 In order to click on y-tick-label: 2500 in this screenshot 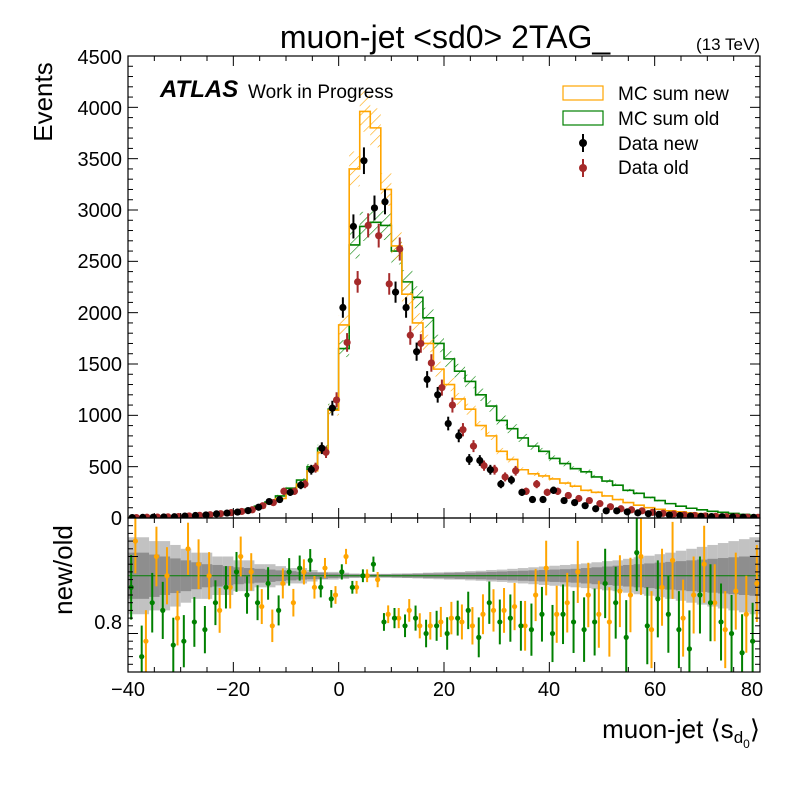, I will do `click(100, 262)`.